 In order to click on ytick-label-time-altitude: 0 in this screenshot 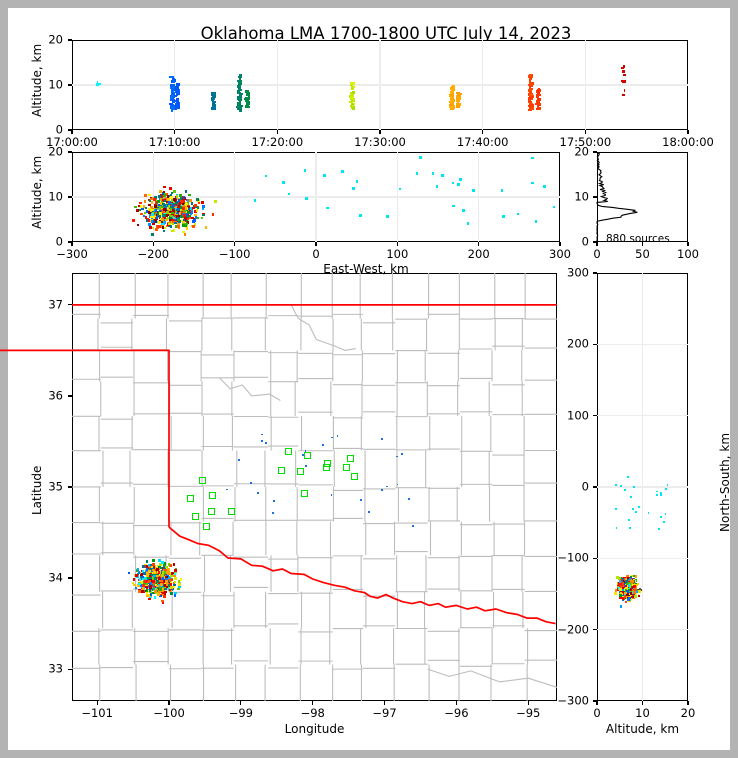, I will do `click(59, 129)`.